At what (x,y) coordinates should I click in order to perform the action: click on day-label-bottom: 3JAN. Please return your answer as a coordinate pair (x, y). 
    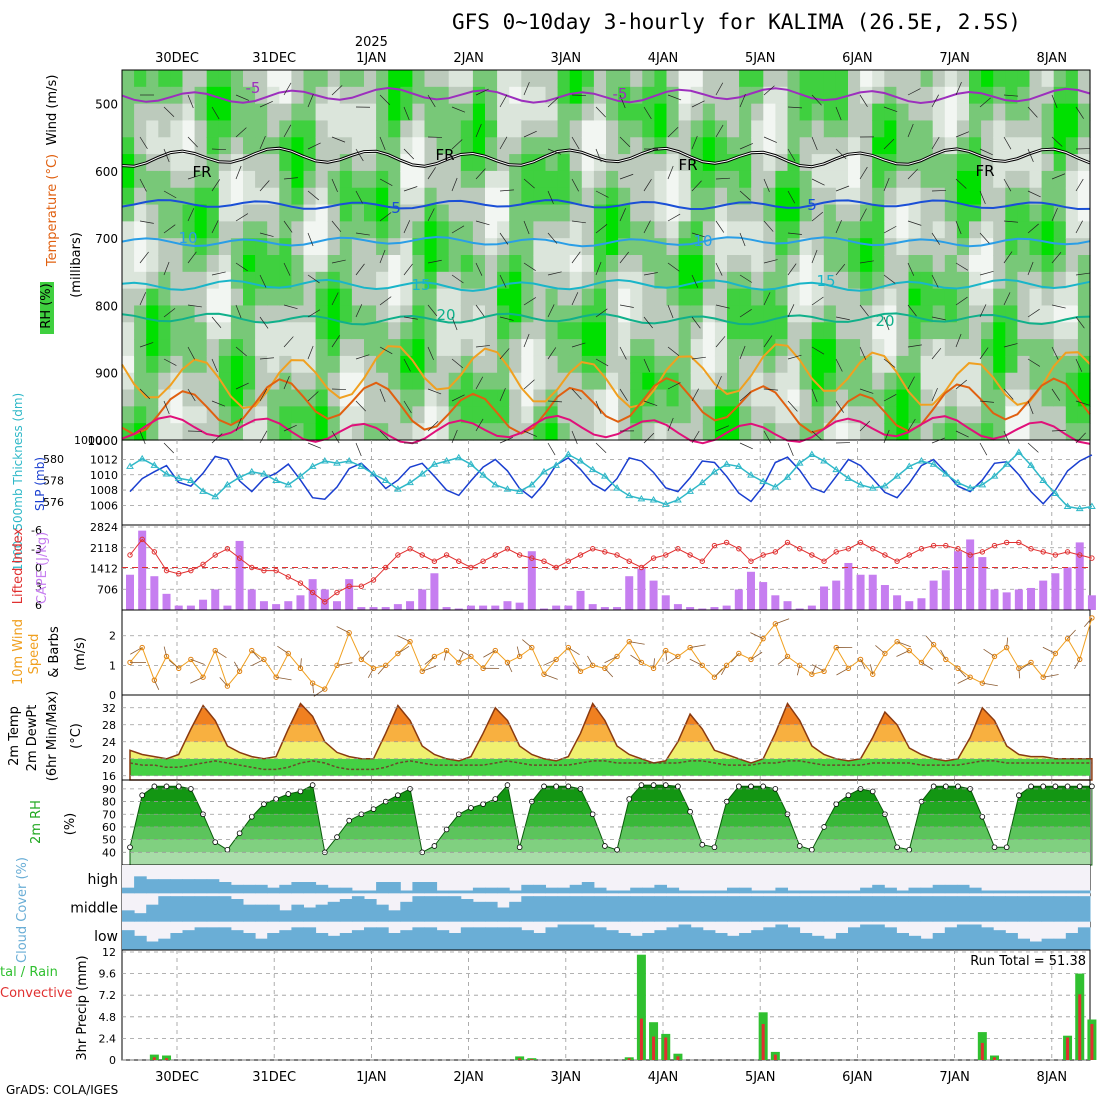
    Looking at the image, I should click on (566, 1077).